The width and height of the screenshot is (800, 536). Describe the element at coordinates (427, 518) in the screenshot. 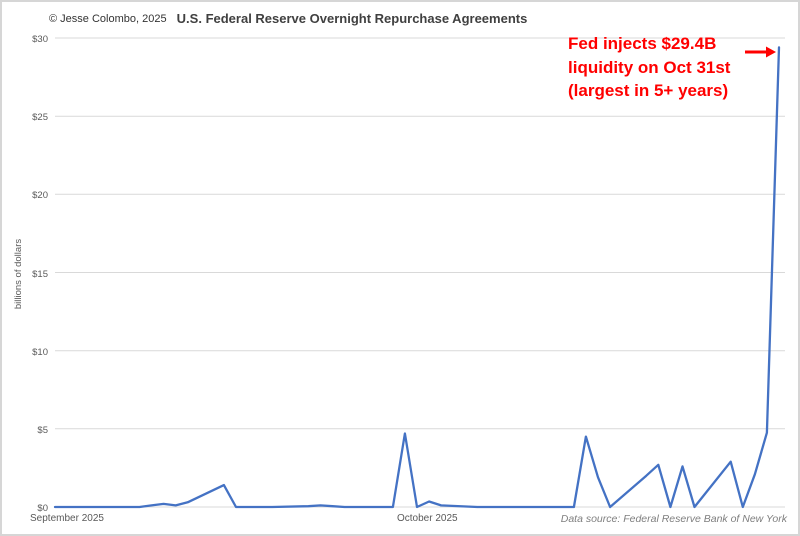

I see `x-axis-label-october: October 2025` at that location.